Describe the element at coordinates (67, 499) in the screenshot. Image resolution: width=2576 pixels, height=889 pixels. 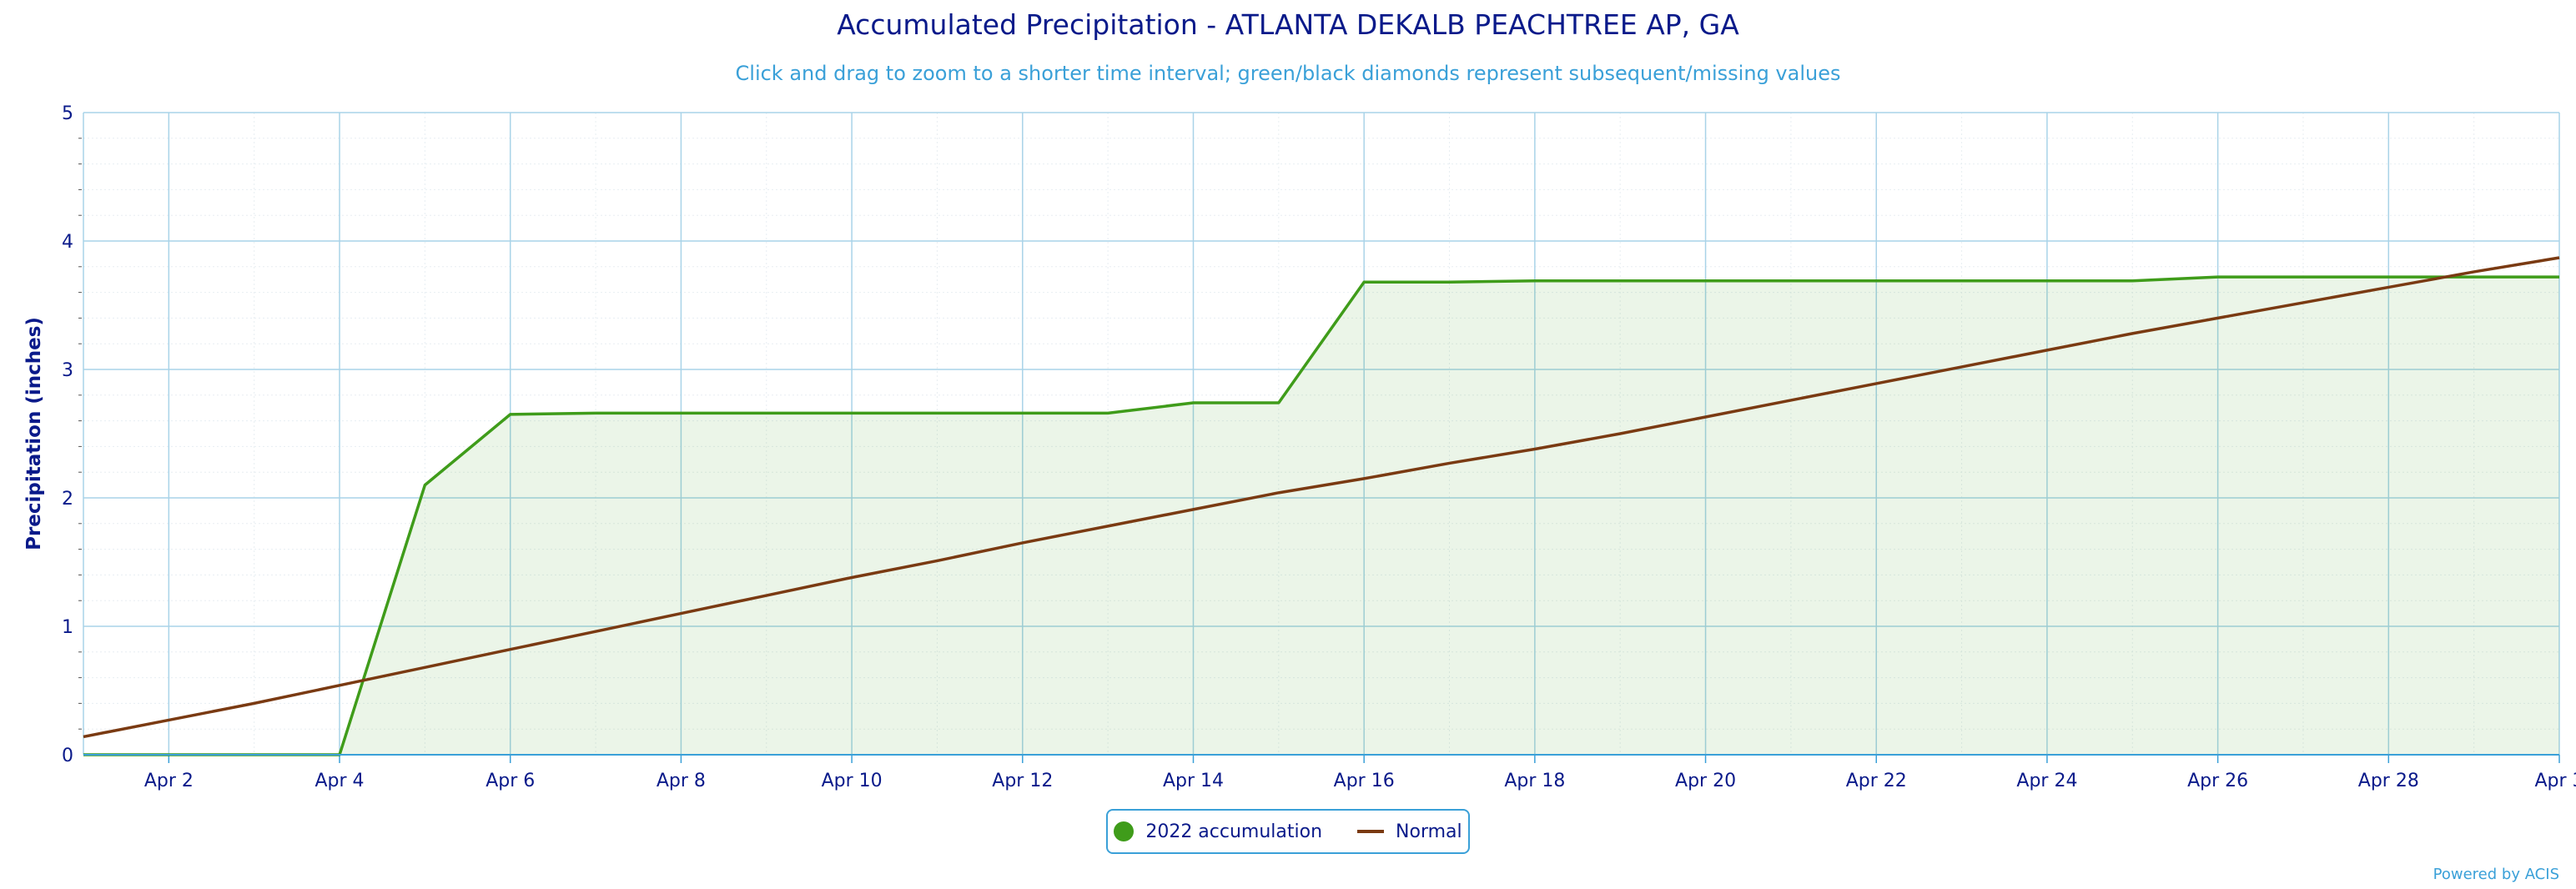
I see `y-tick-label: 2` at that location.